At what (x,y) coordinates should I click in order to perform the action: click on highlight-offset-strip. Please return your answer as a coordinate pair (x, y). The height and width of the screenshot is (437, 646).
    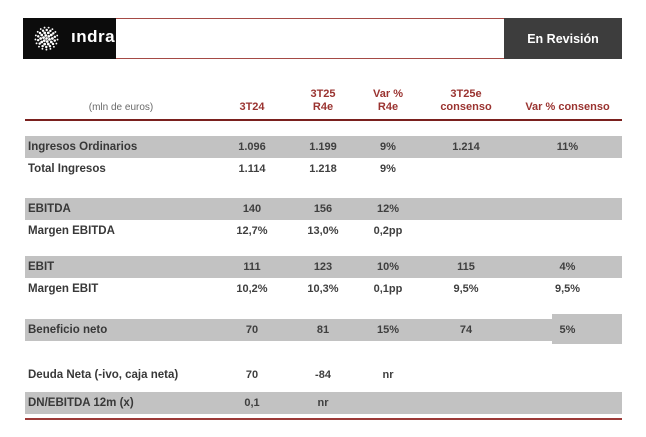
    Looking at the image, I should click on (587, 329).